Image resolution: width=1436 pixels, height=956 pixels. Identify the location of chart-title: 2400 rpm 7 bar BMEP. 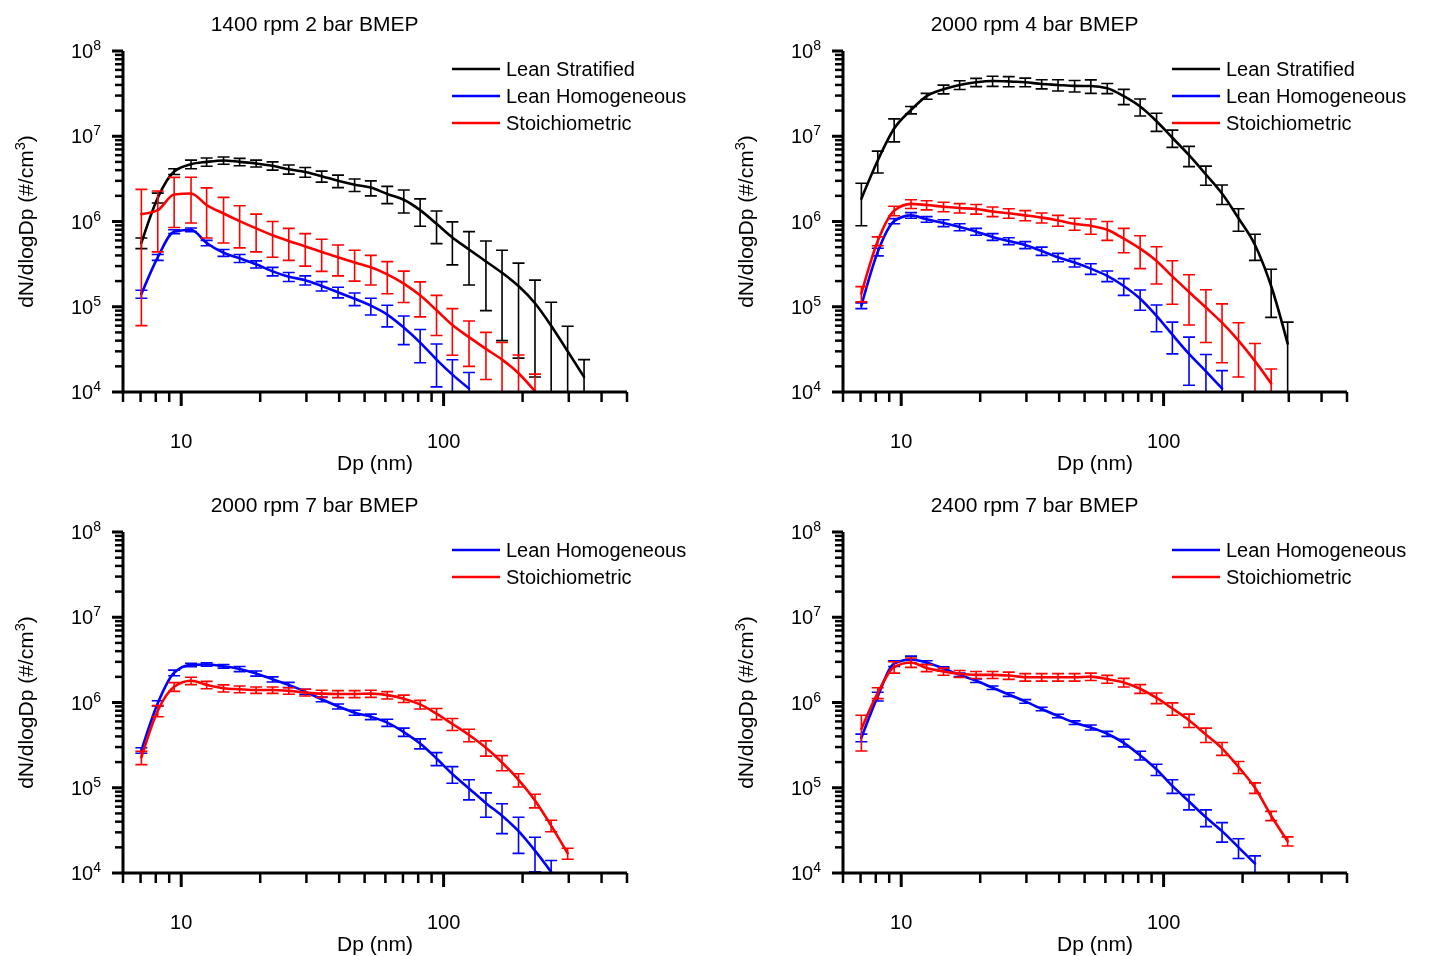
(1034, 504).